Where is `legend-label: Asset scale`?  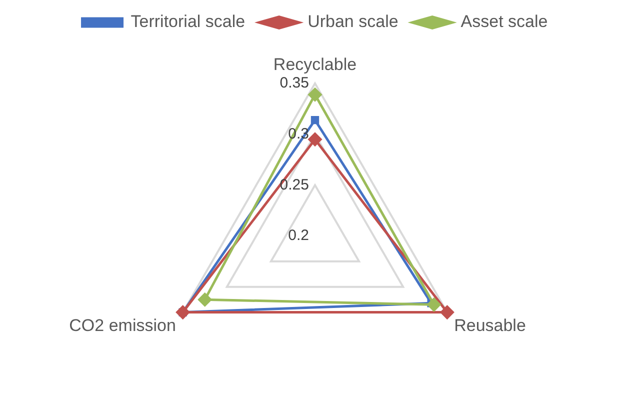
legend-label: Asset scale is located at coordinates (504, 22).